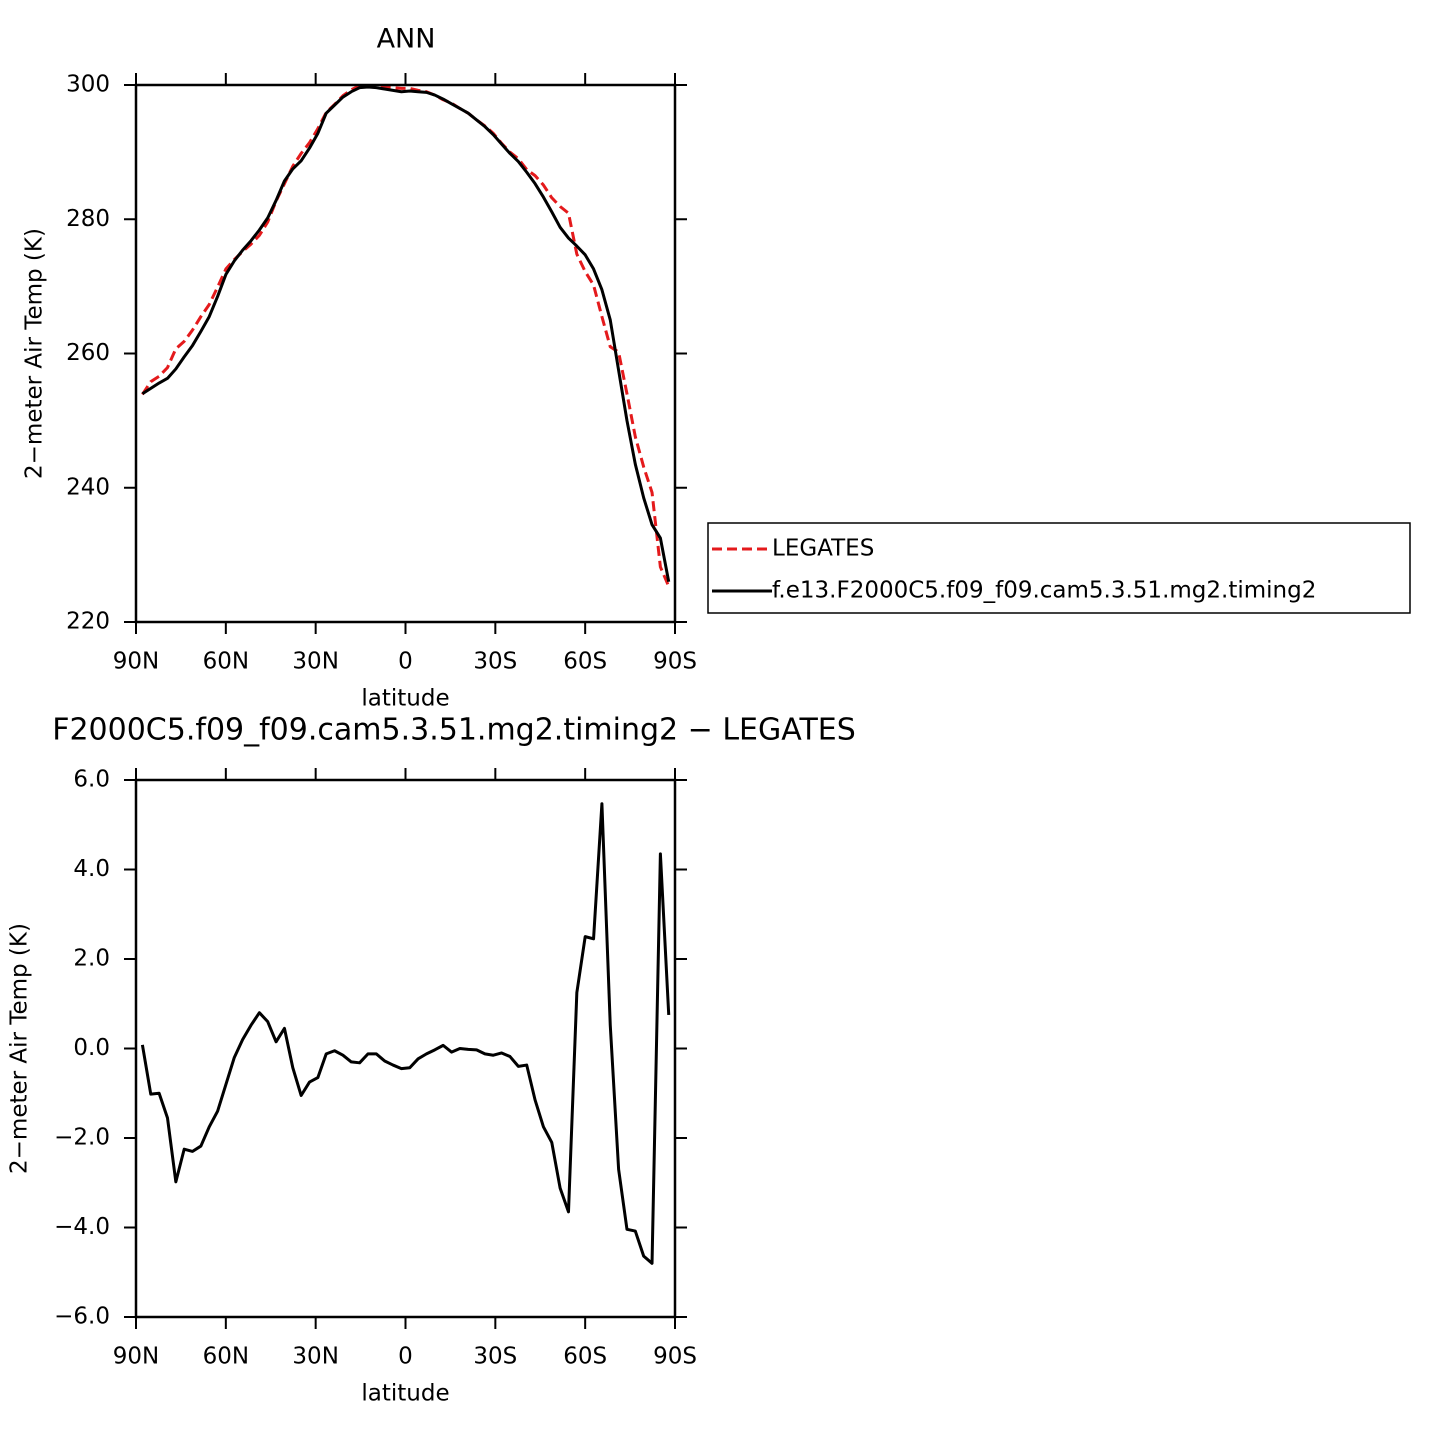 The image size is (1430, 1434). Describe the element at coordinates (406, 39) in the screenshot. I see `chart-title: ANN` at that location.